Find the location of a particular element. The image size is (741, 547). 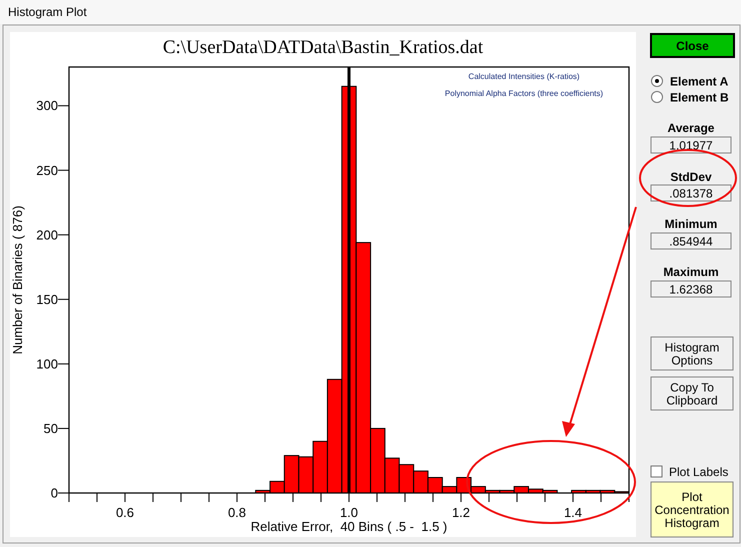

text: 1.01977 is located at coordinates (691, 145).